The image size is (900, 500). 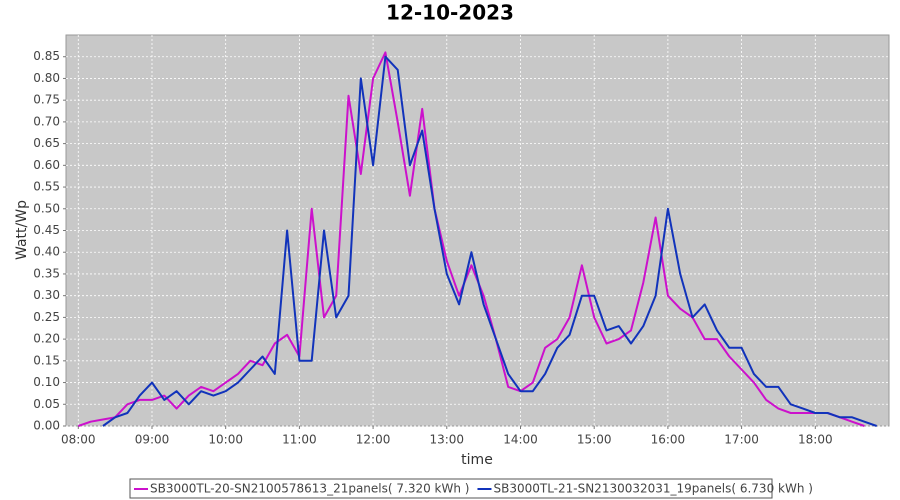 What do you see at coordinates (46, 273) in the screenshot?
I see `y-tick-label: 0.35` at bounding box center [46, 273].